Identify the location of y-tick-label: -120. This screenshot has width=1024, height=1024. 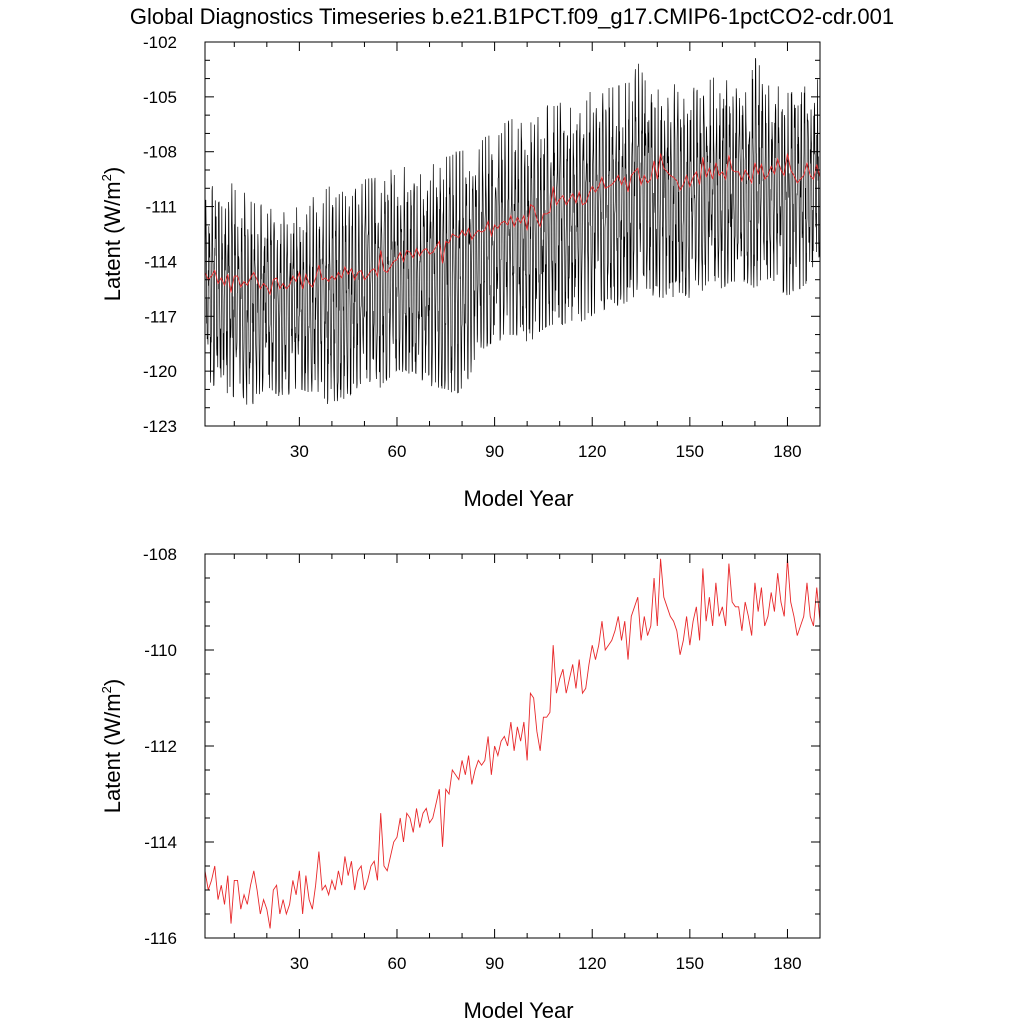
(160, 371).